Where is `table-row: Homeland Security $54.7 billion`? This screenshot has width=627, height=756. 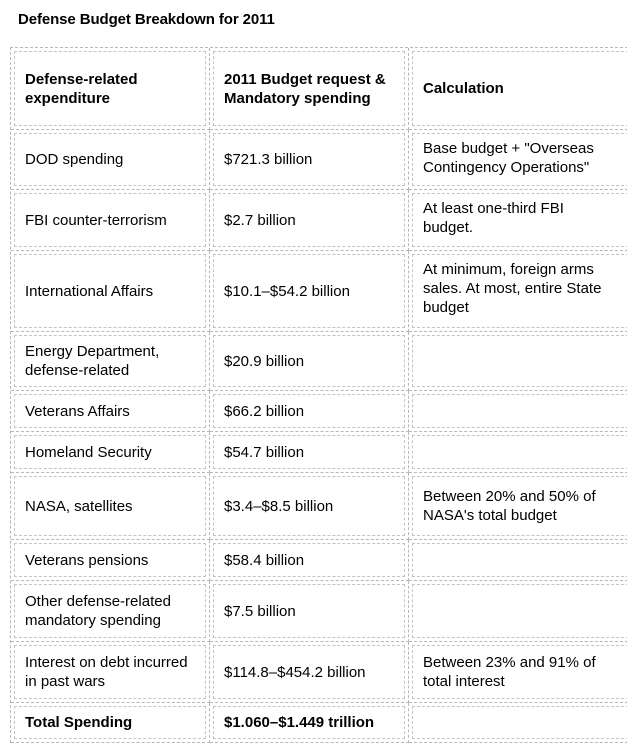 table-row: Homeland Security $54.7 billion is located at coordinates (319, 452).